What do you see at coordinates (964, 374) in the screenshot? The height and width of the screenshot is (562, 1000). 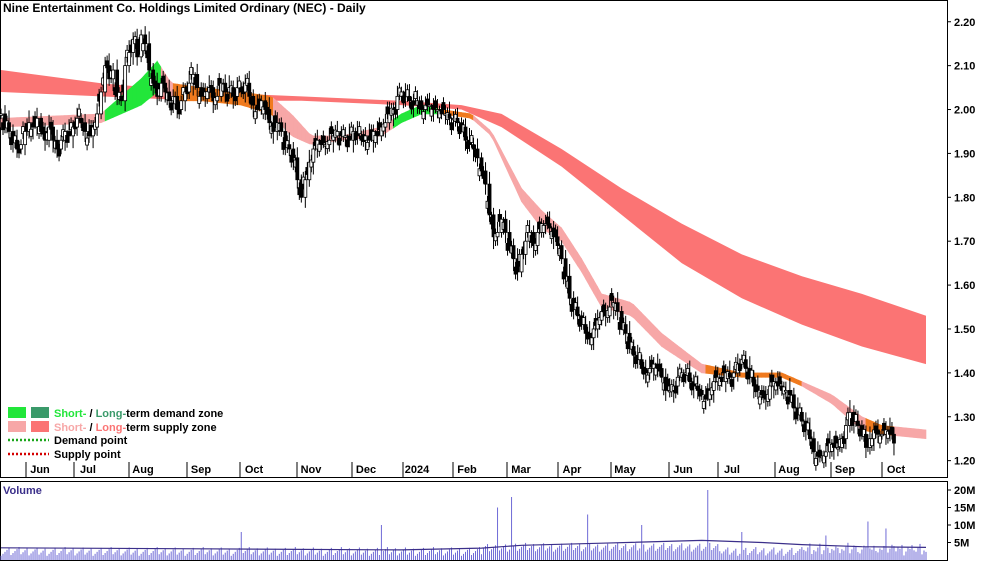 I see `price-tick-label-8: 1.40` at bounding box center [964, 374].